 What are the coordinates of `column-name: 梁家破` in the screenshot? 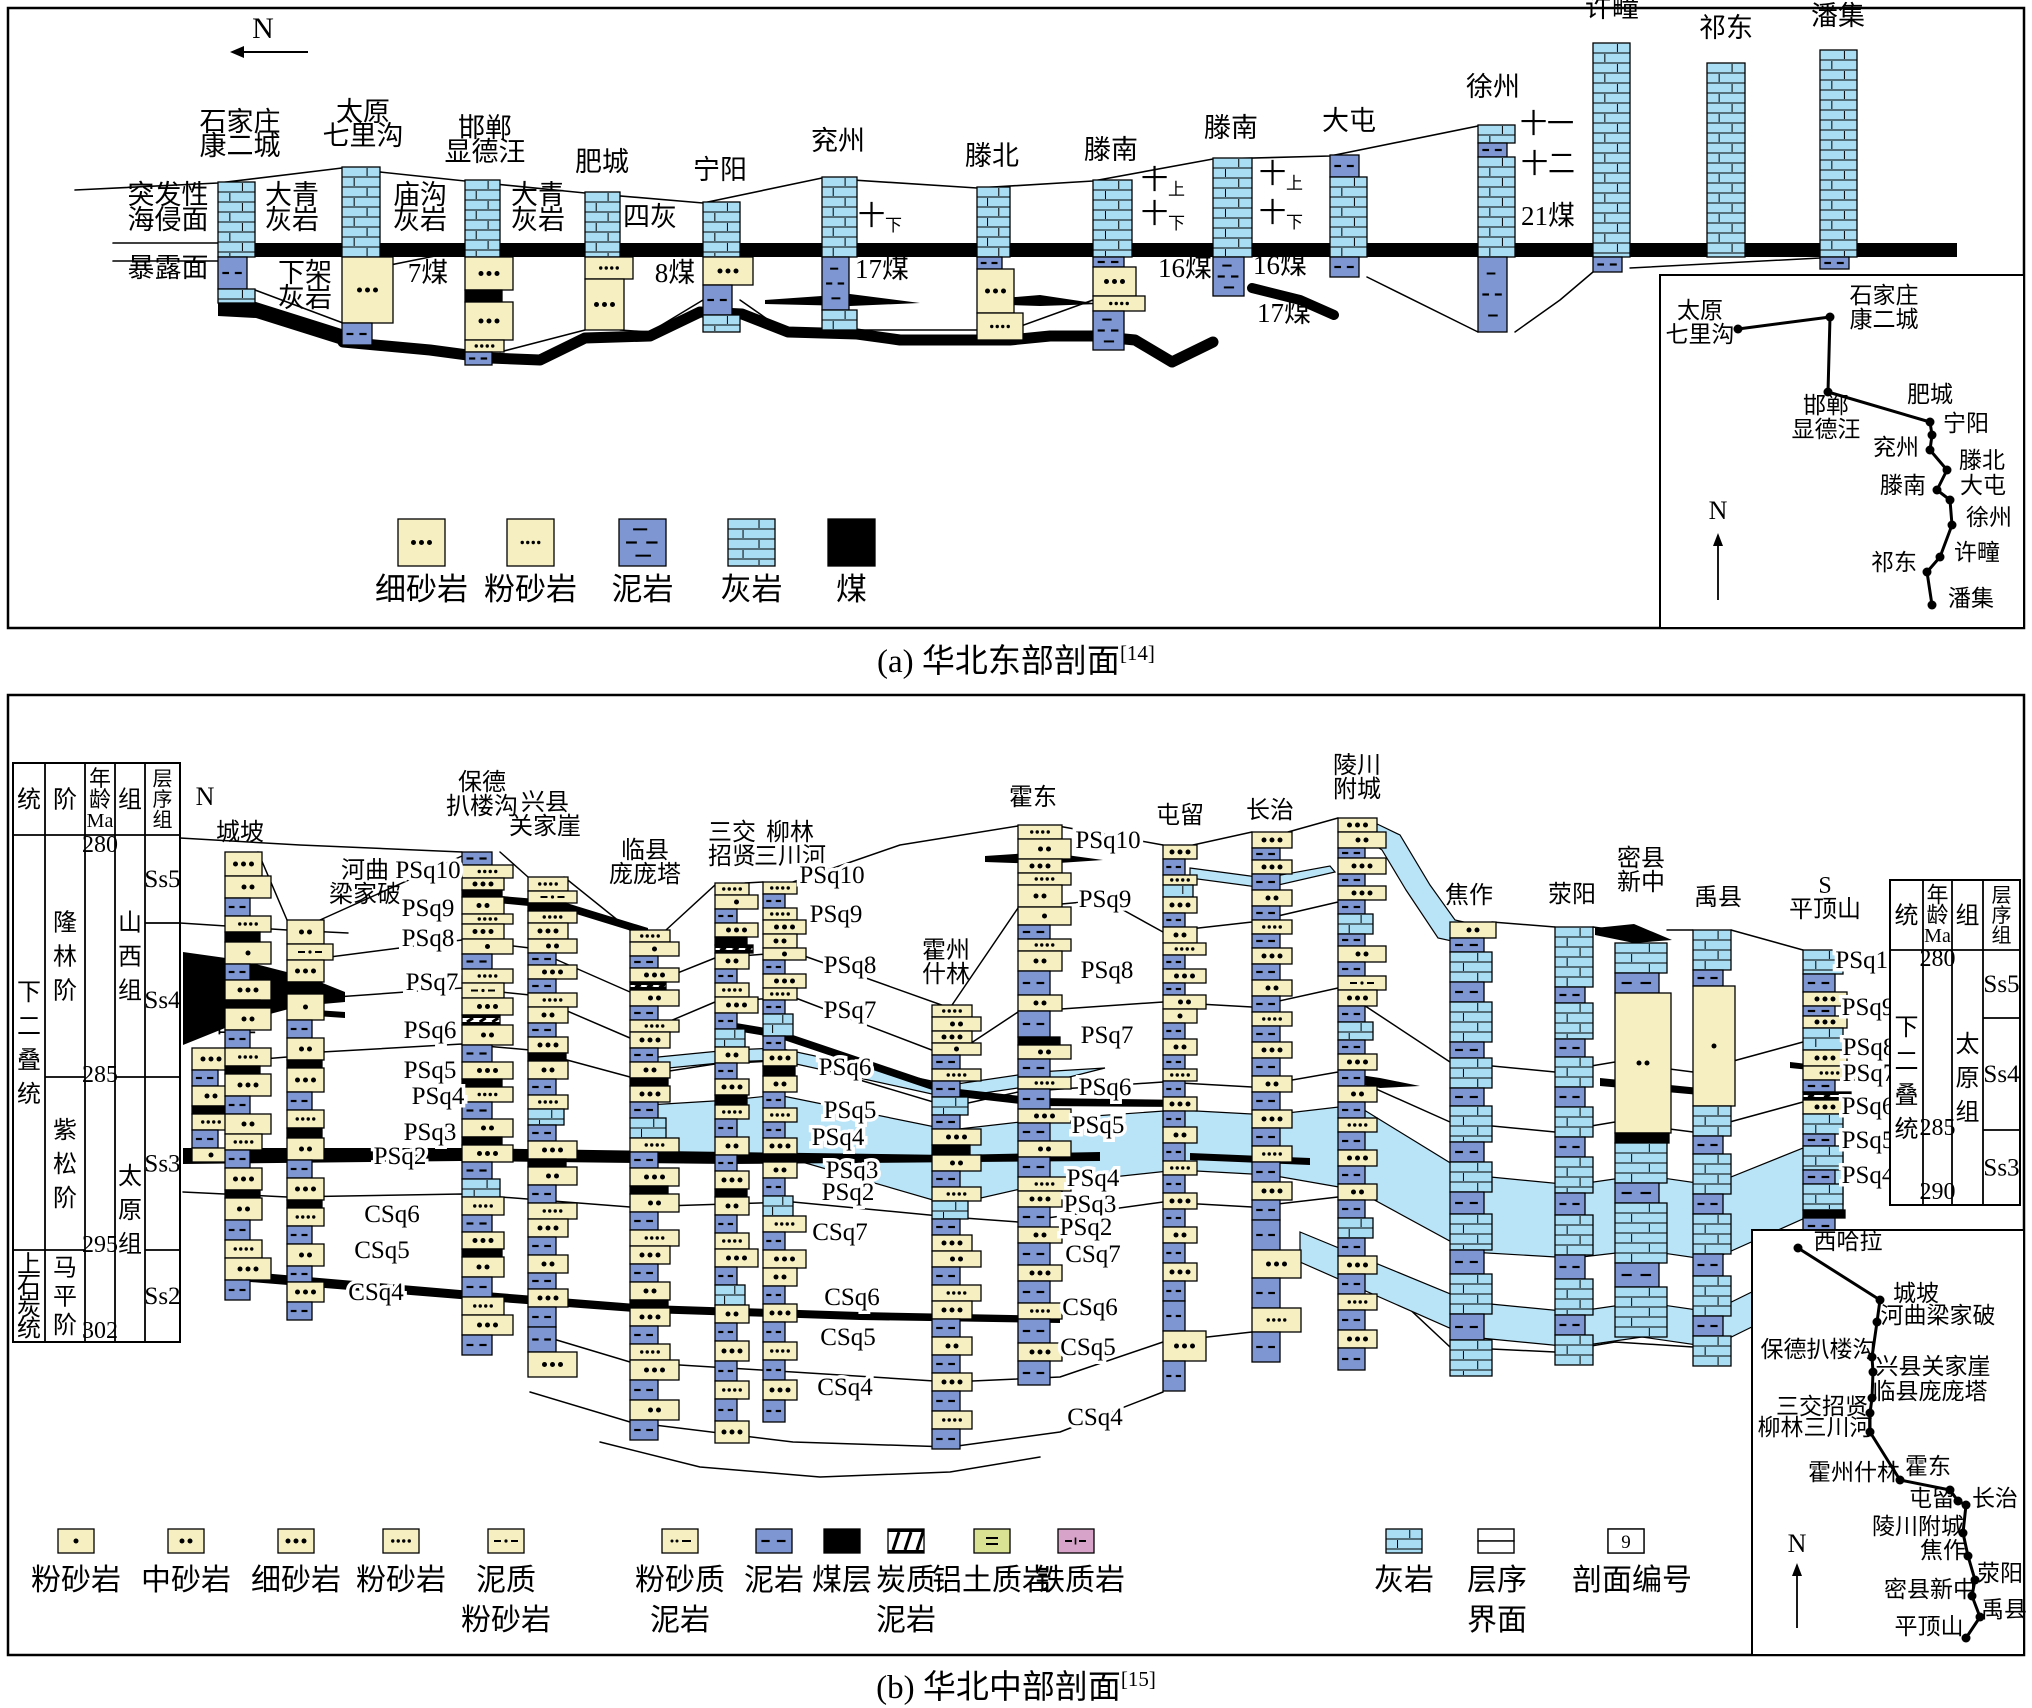 It's located at (365, 894).